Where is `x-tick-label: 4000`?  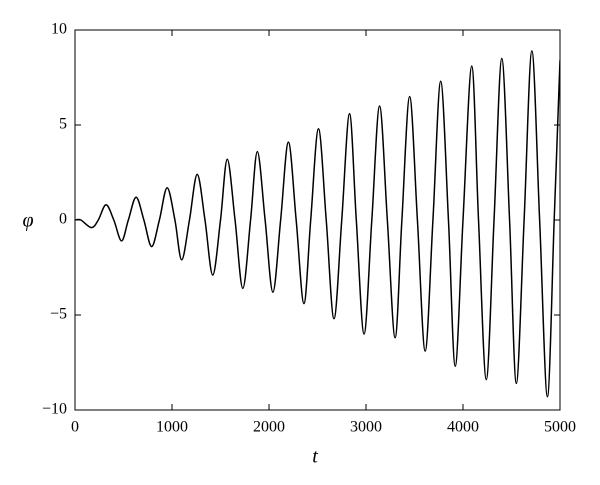 x-tick-label: 4000 is located at coordinates (463, 427).